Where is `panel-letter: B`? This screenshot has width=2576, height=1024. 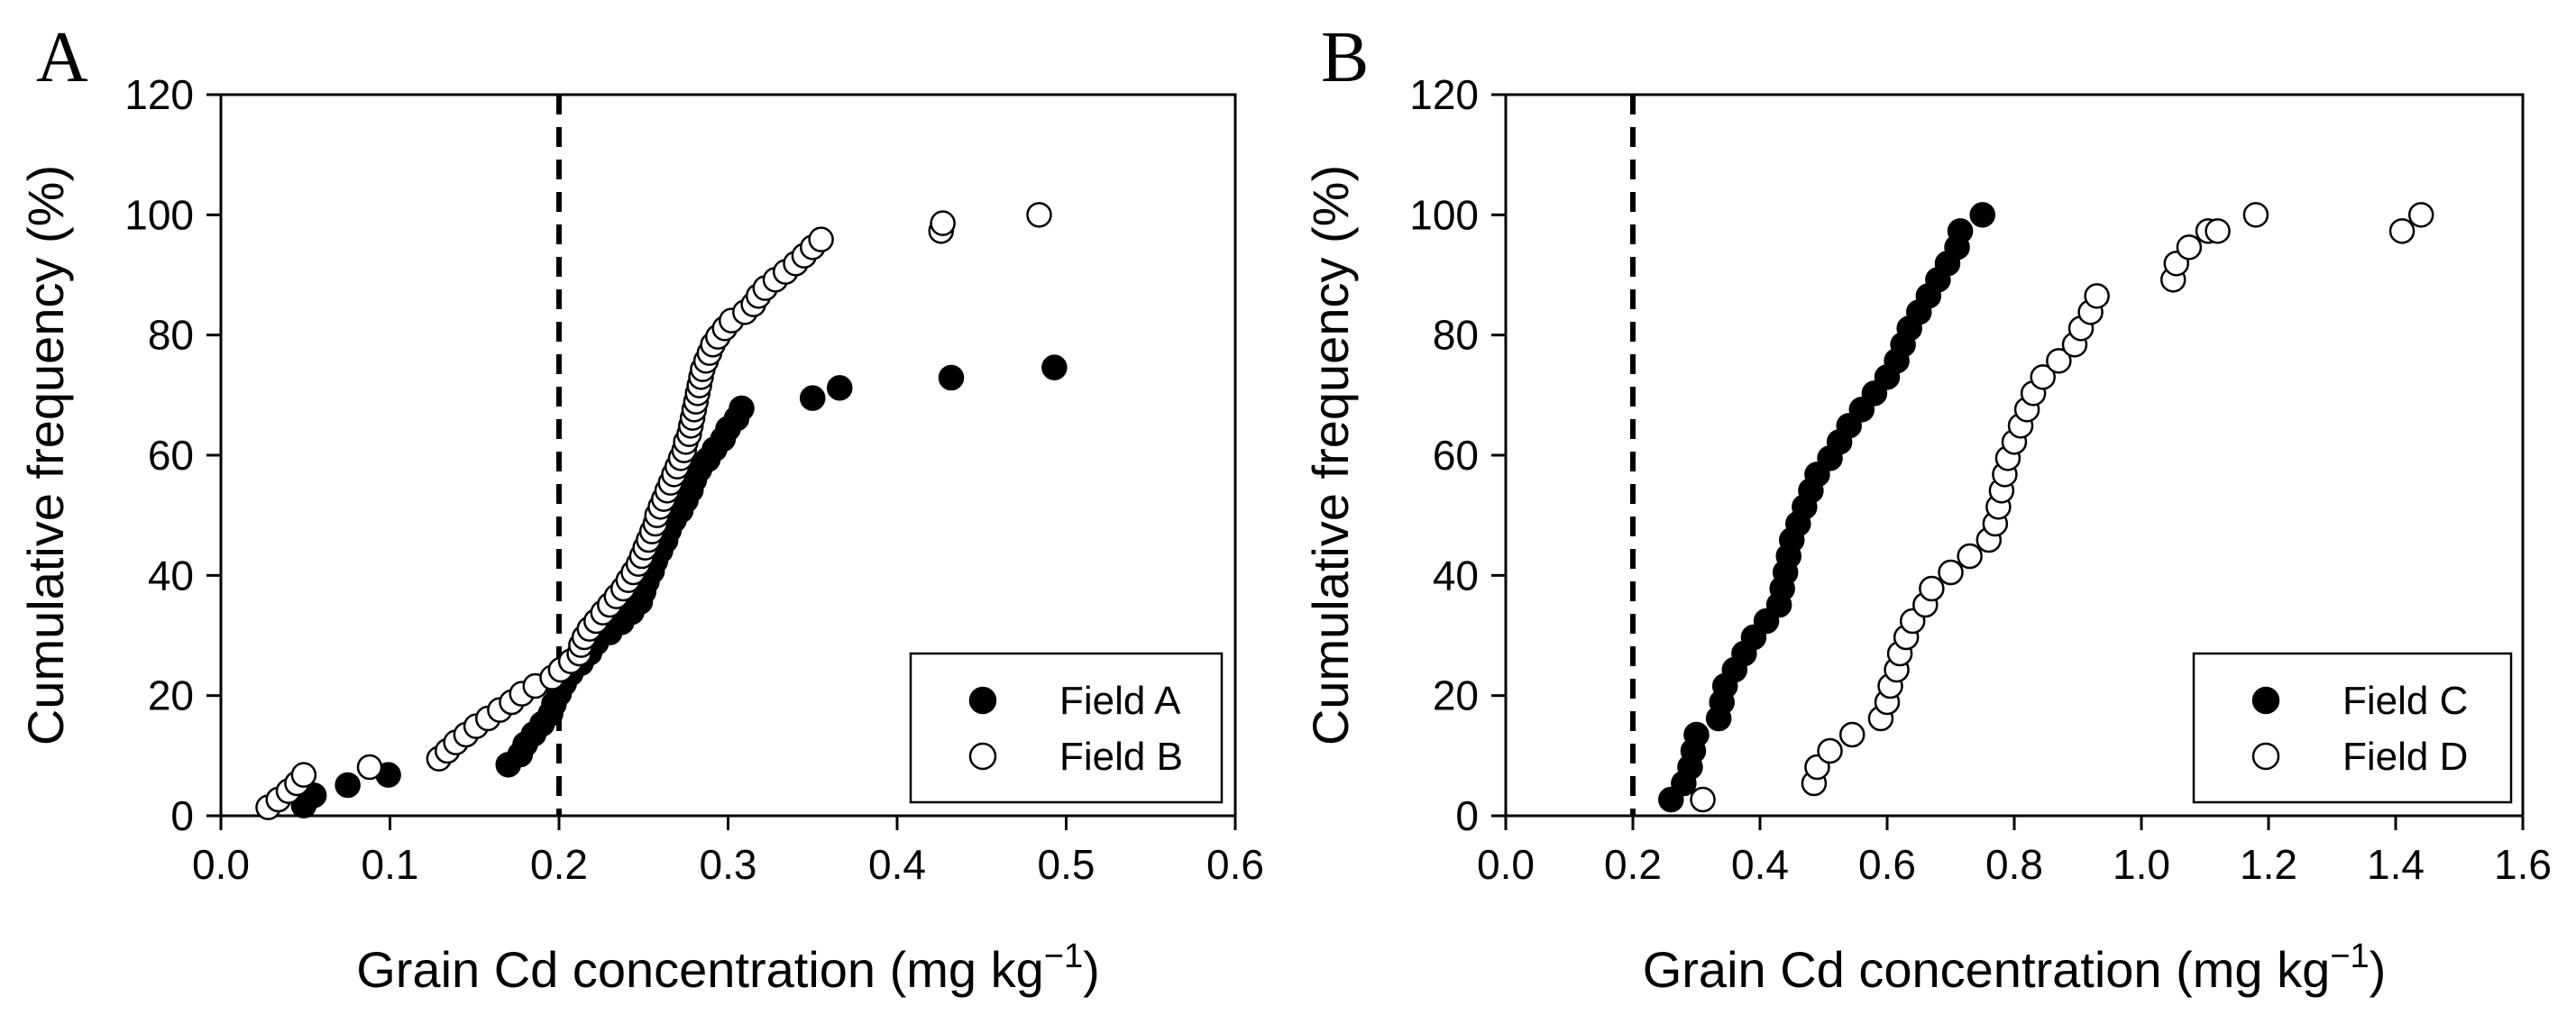
panel-letter: B is located at coordinates (1345, 57).